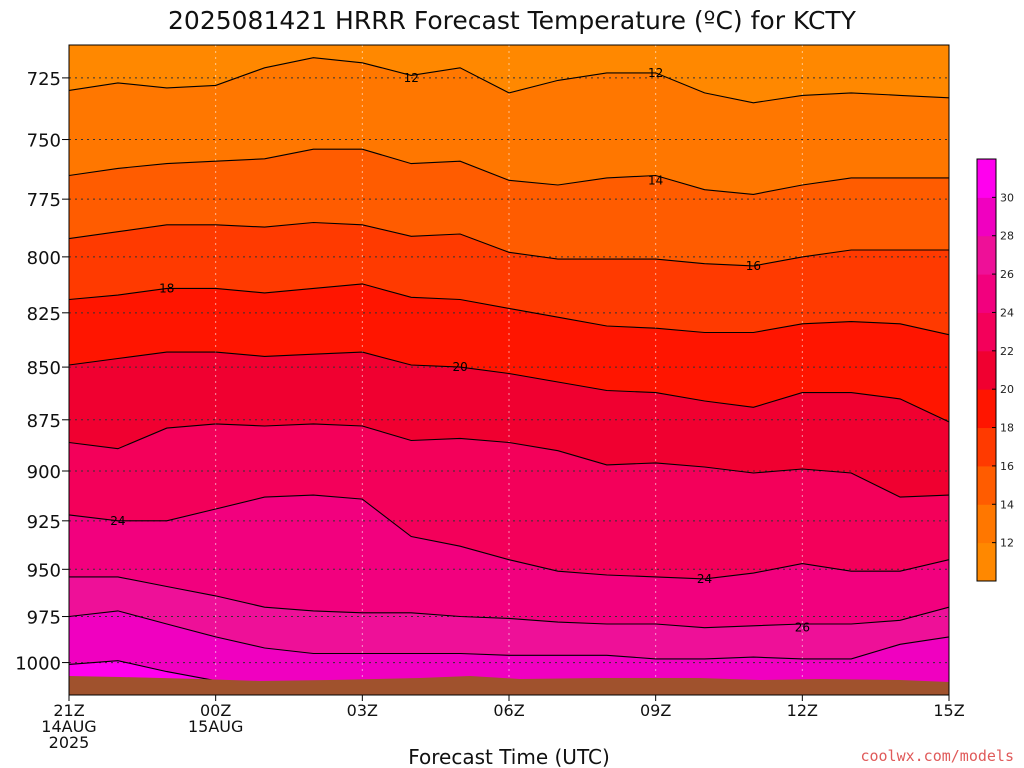  Describe the element at coordinates (44, 522) in the screenshot. I see `y-tick-label: 925` at that location.